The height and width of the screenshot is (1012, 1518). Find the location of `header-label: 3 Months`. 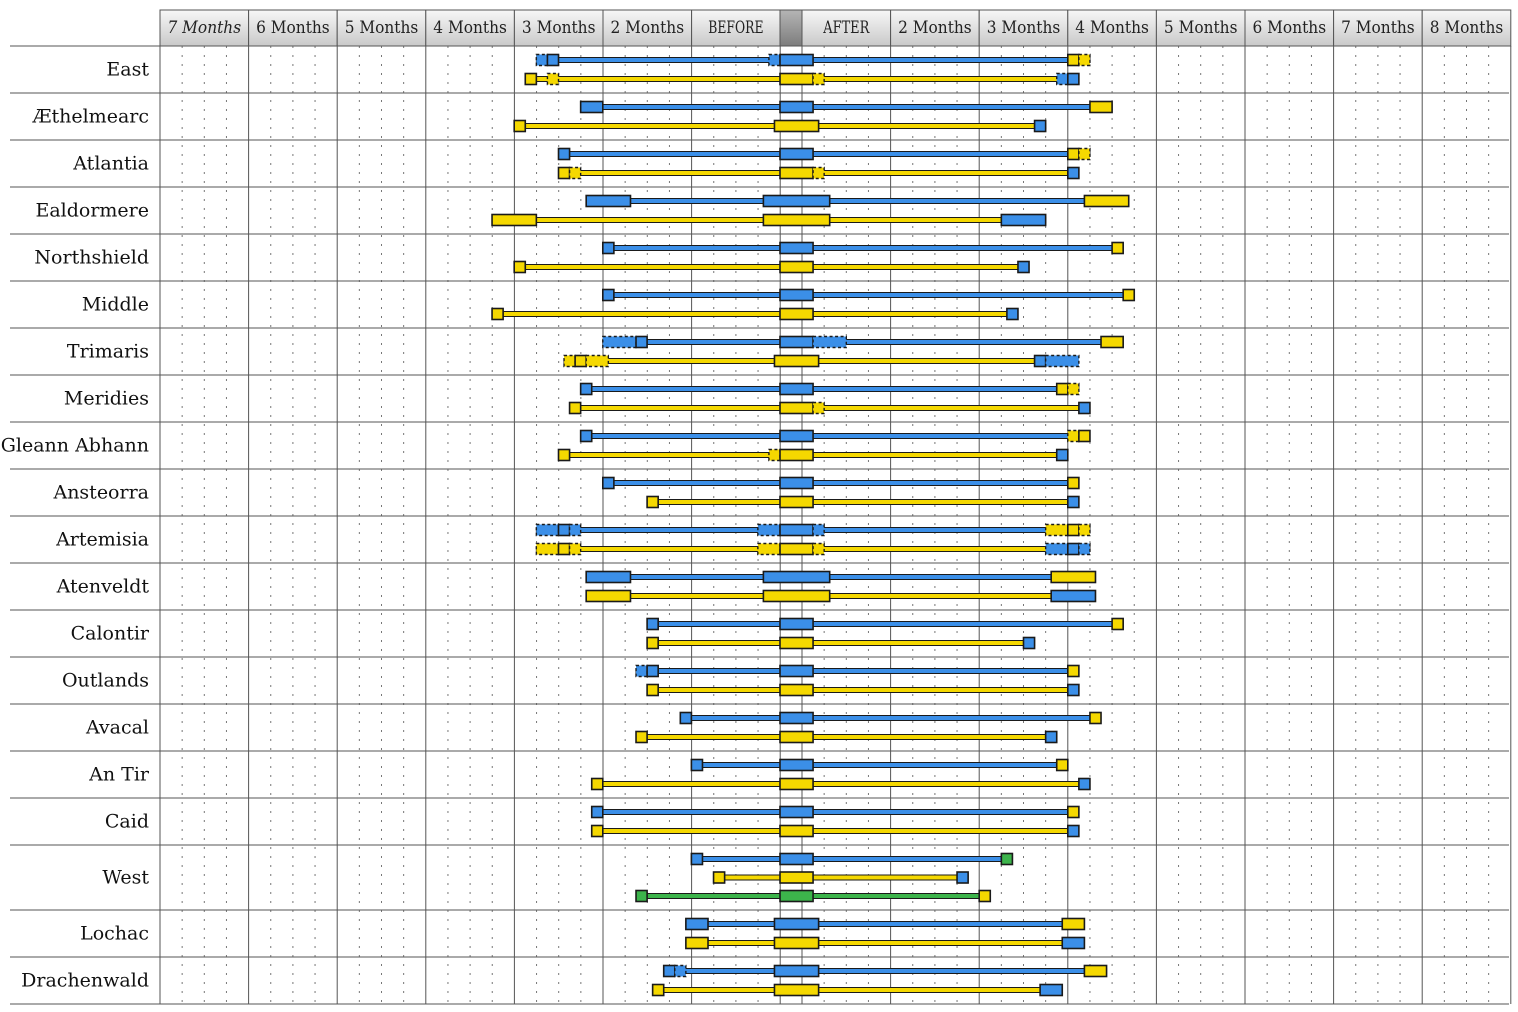

header-label: 3 Months is located at coordinates (1024, 28).